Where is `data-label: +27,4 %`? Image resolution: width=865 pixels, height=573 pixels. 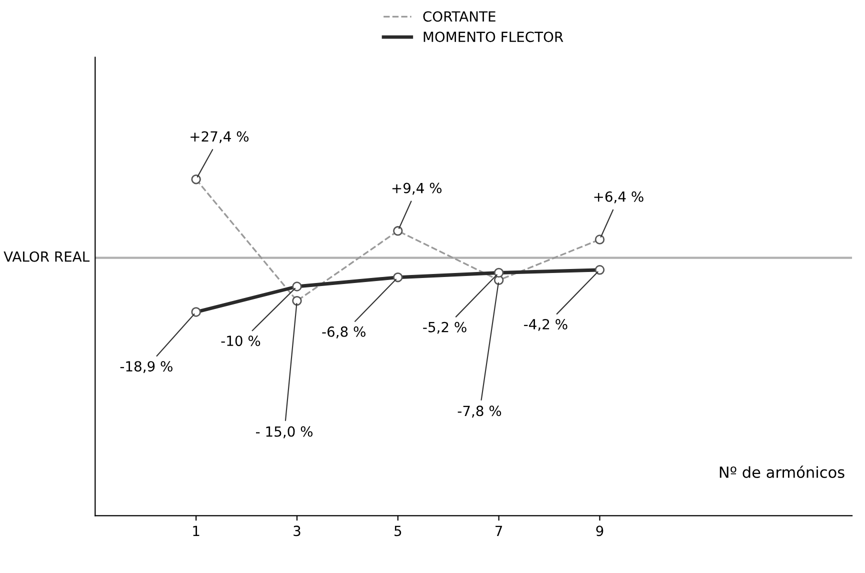
data-label: +27,4 % is located at coordinates (219, 137).